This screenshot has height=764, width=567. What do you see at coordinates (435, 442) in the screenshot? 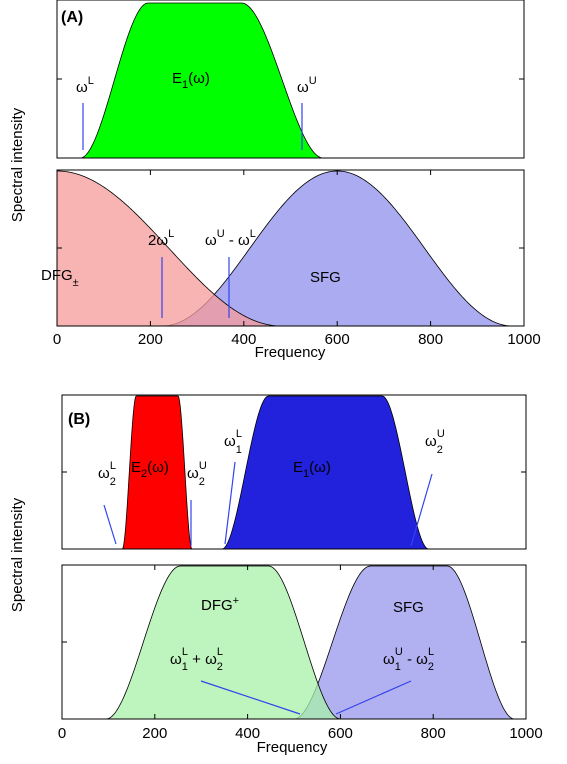
I see `label-omega2-u-b-right: ω2U` at bounding box center [435, 442].